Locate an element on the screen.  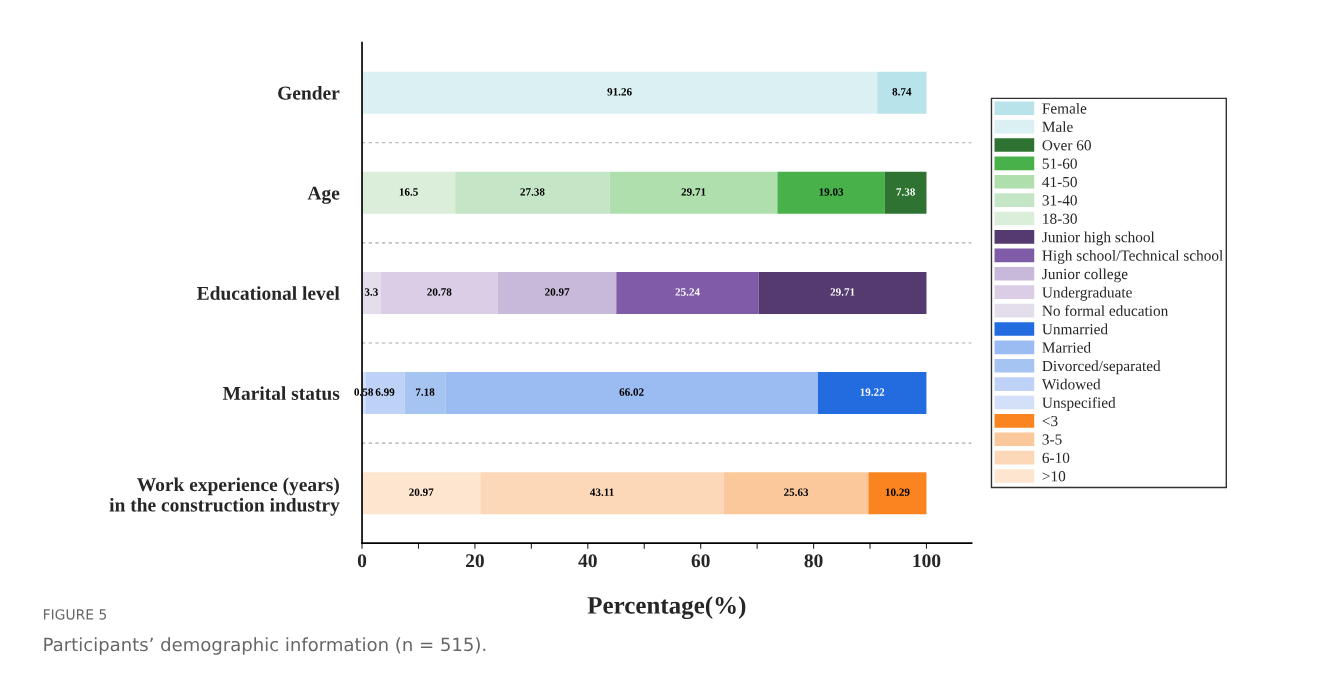
data-label: 3.3 is located at coordinates (371, 292).